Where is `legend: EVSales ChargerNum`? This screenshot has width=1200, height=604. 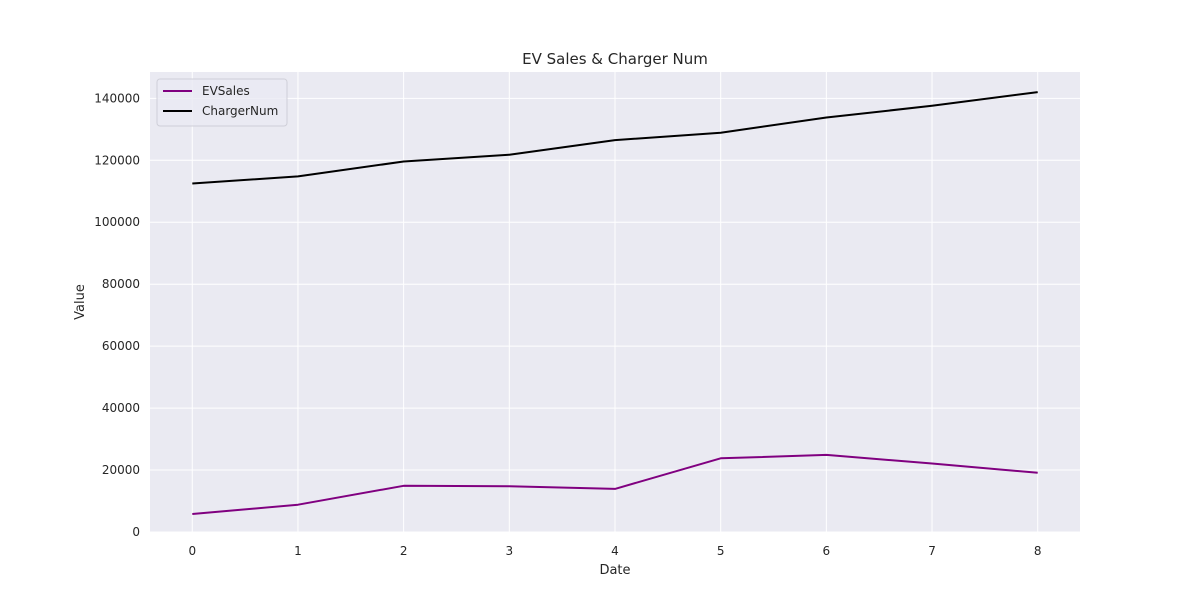 legend: EVSales ChargerNum is located at coordinates (222, 102).